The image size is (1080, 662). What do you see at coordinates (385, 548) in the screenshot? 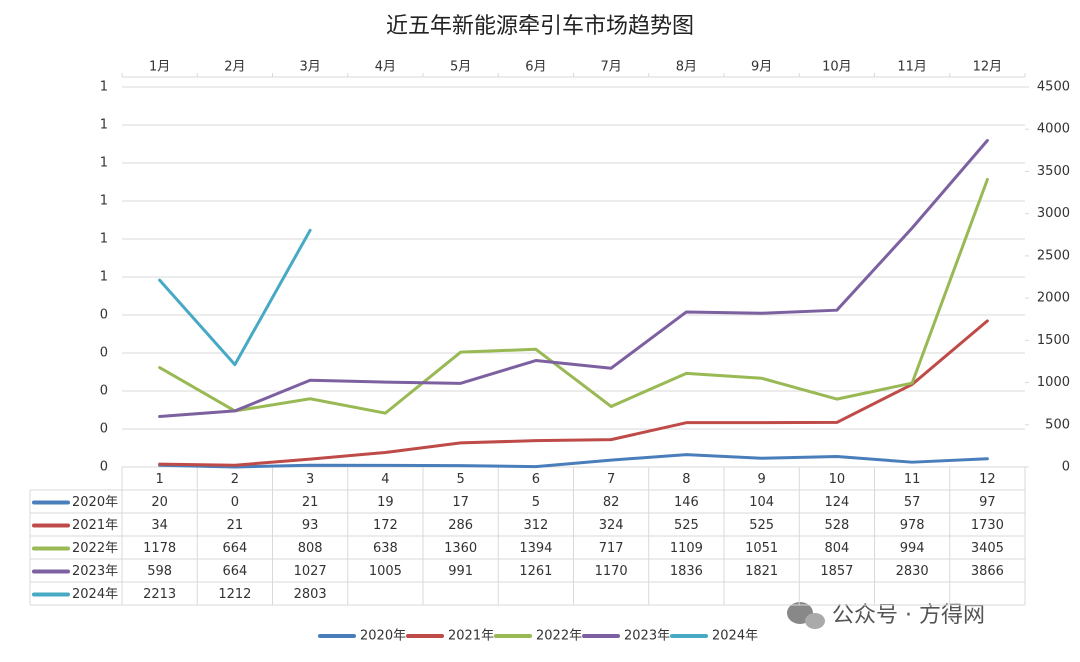
I see `table-cell: 638` at bounding box center [385, 548].